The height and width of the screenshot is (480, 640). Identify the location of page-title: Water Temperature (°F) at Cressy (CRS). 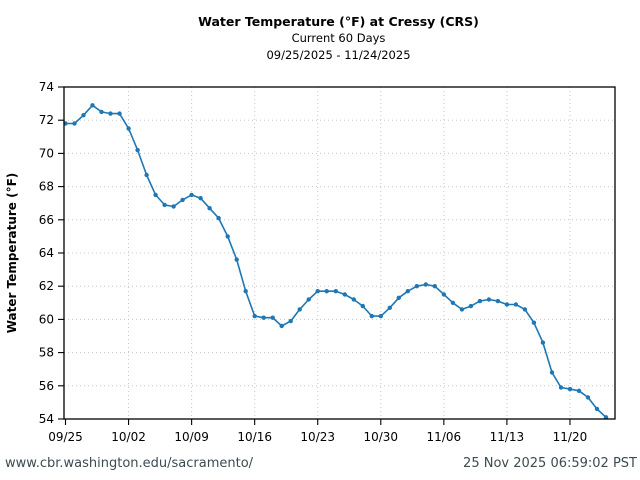
(338, 21).